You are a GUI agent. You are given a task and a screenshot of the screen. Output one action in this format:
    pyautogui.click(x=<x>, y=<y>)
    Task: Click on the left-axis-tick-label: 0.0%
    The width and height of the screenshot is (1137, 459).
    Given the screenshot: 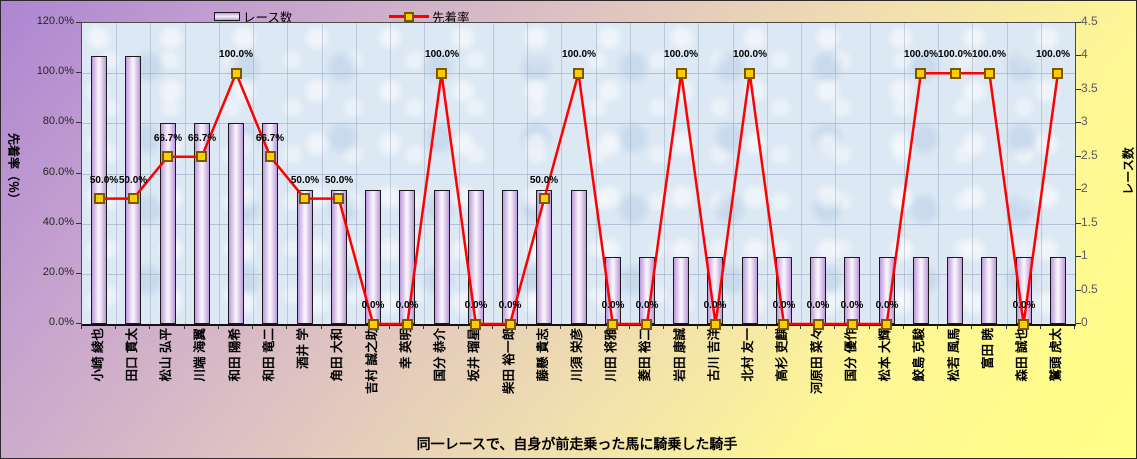 What is the action you would take?
    pyautogui.click(x=61, y=322)
    